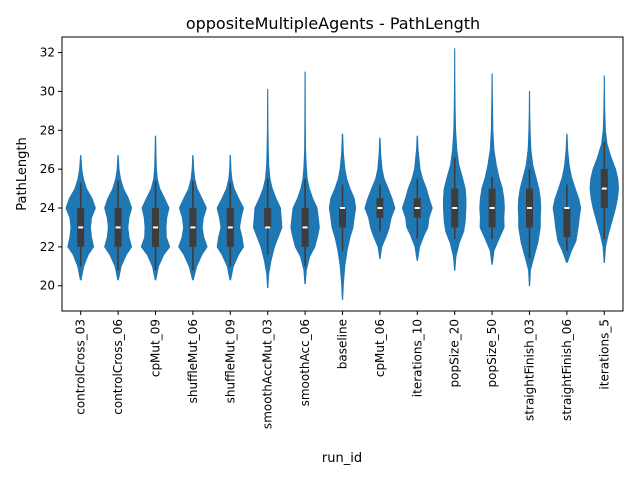 This screenshot has height=480, width=640. What do you see at coordinates (47, 169) in the screenshot?
I see `y-tick-label: 26` at bounding box center [47, 169].